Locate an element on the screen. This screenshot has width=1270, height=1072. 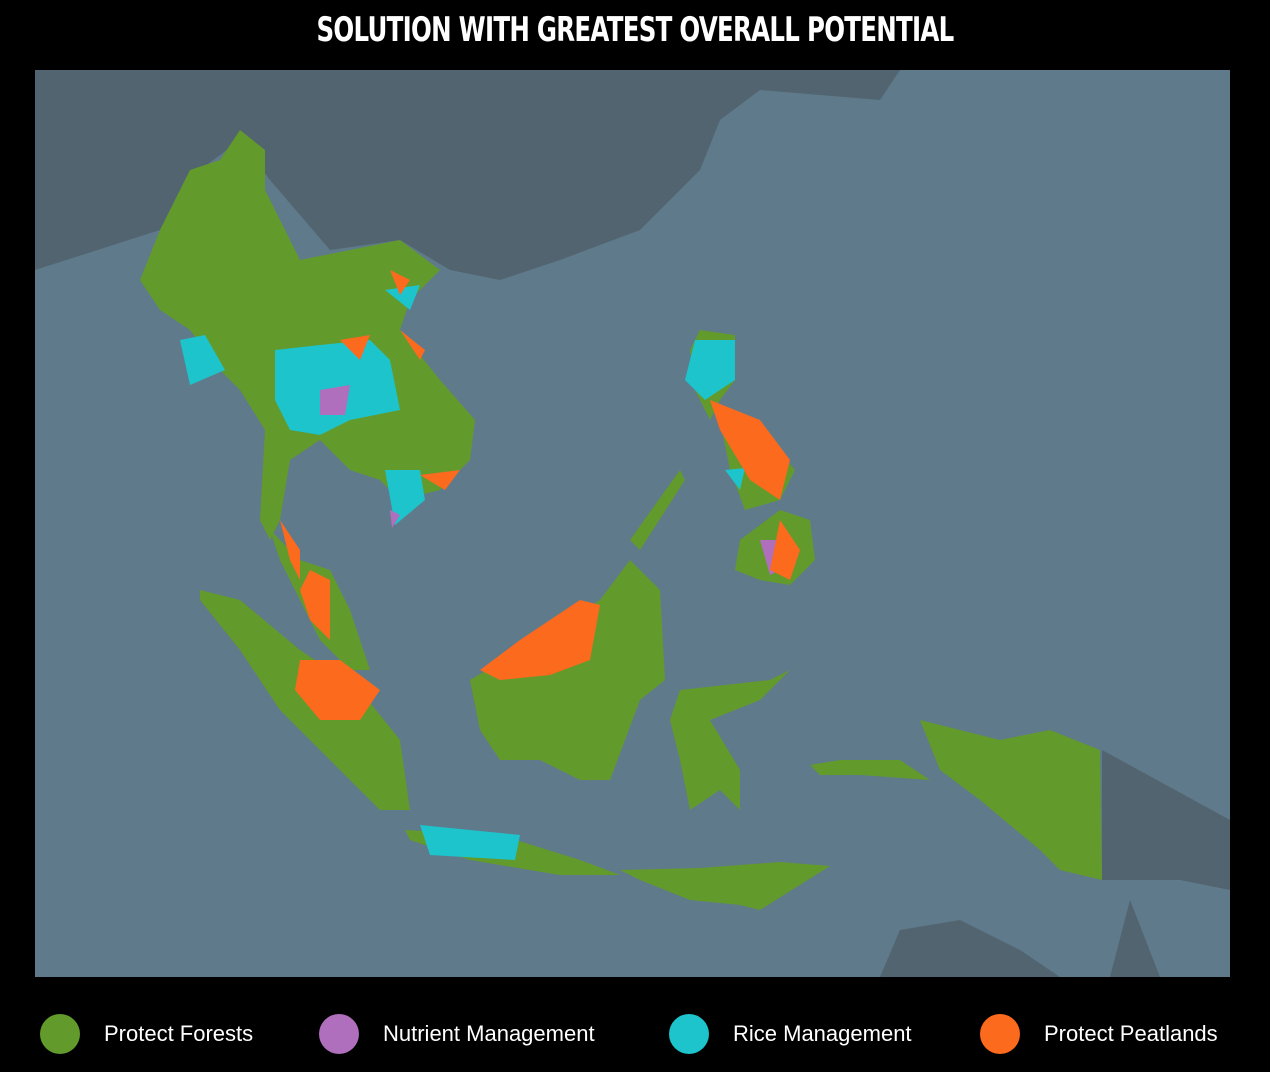
cape-york is located at coordinates (1135, 938).